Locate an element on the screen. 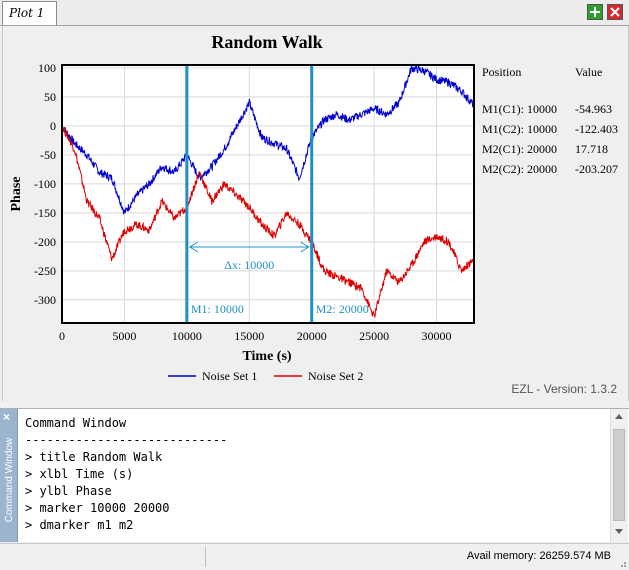 The image size is (629, 570). y-tick-label: 50 is located at coordinates (50, 97).